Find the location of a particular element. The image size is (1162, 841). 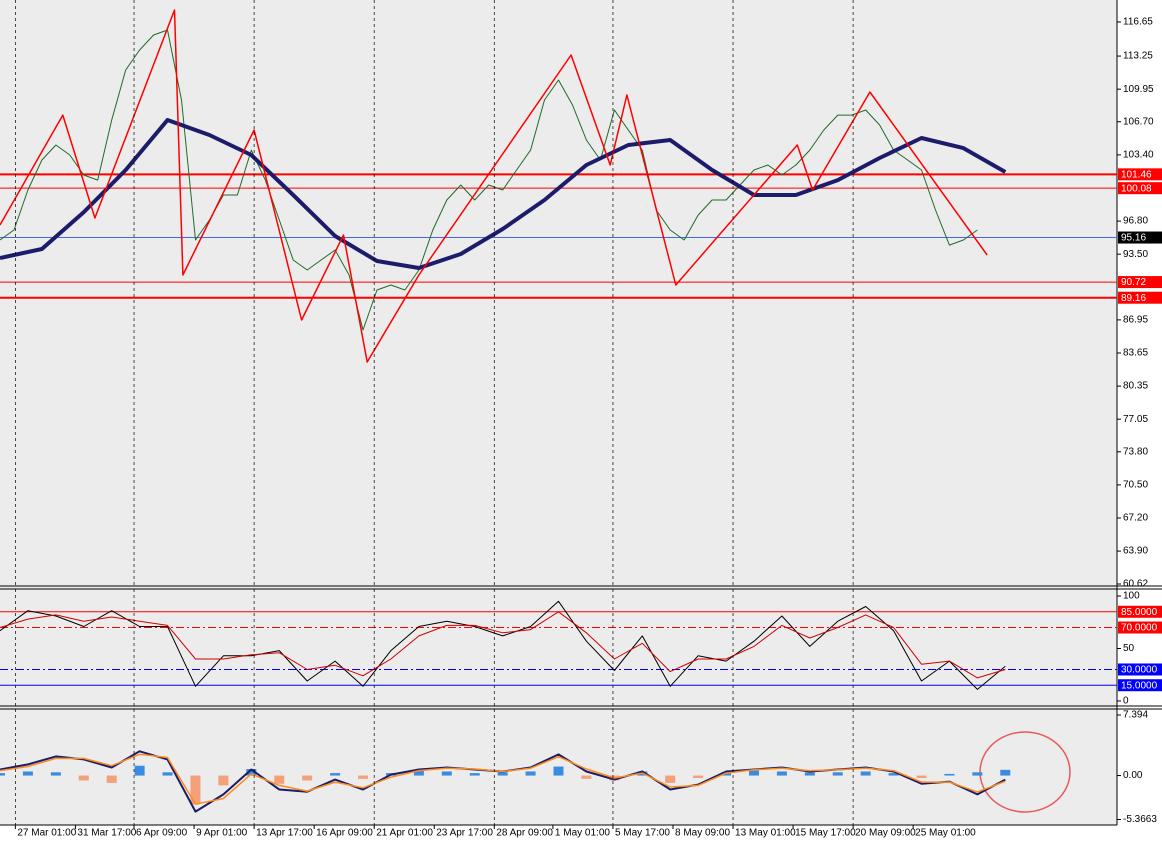

y-tick-label: 100 is located at coordinates (1131, 596).